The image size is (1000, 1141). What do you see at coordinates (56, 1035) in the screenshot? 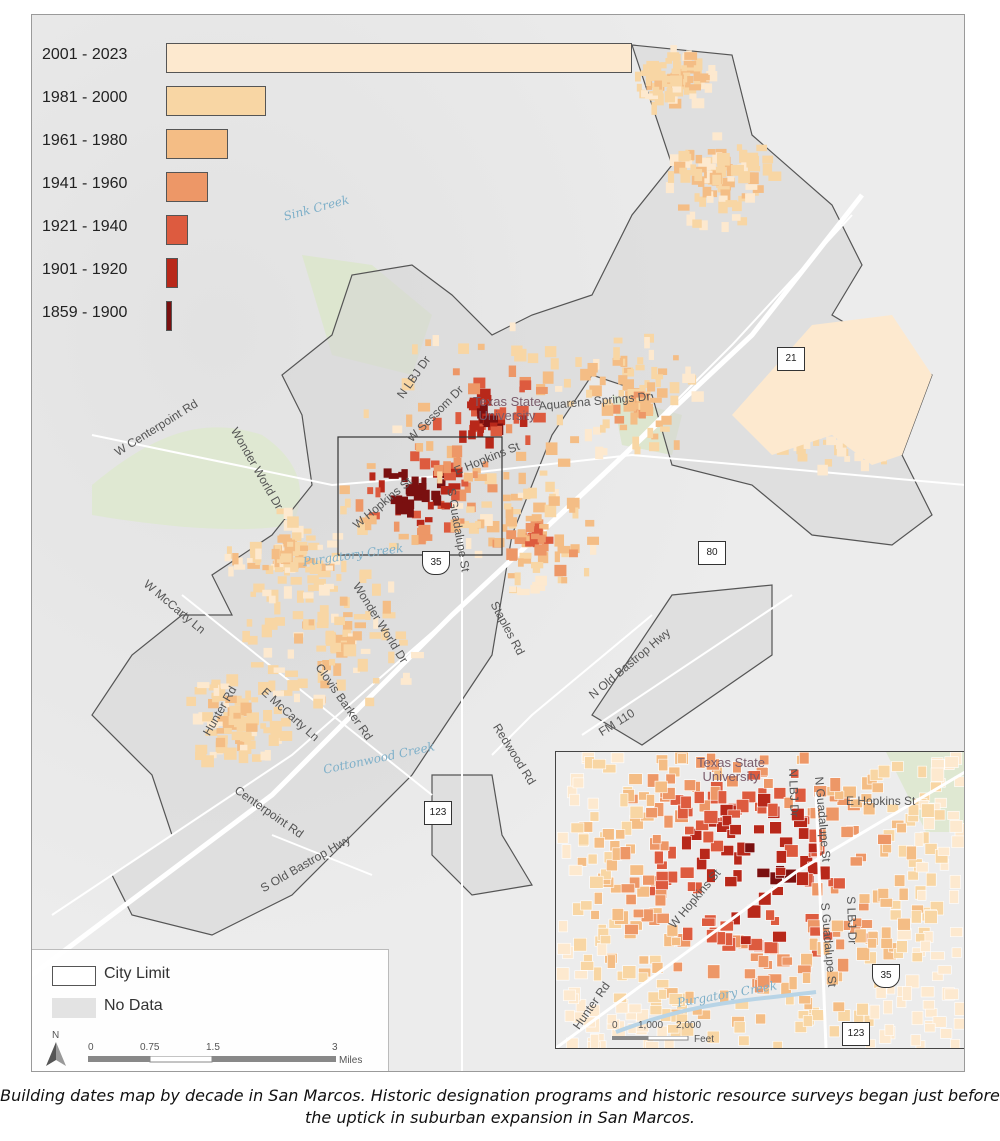
I see `north-letter: N` at bounding box center [56, 1035].